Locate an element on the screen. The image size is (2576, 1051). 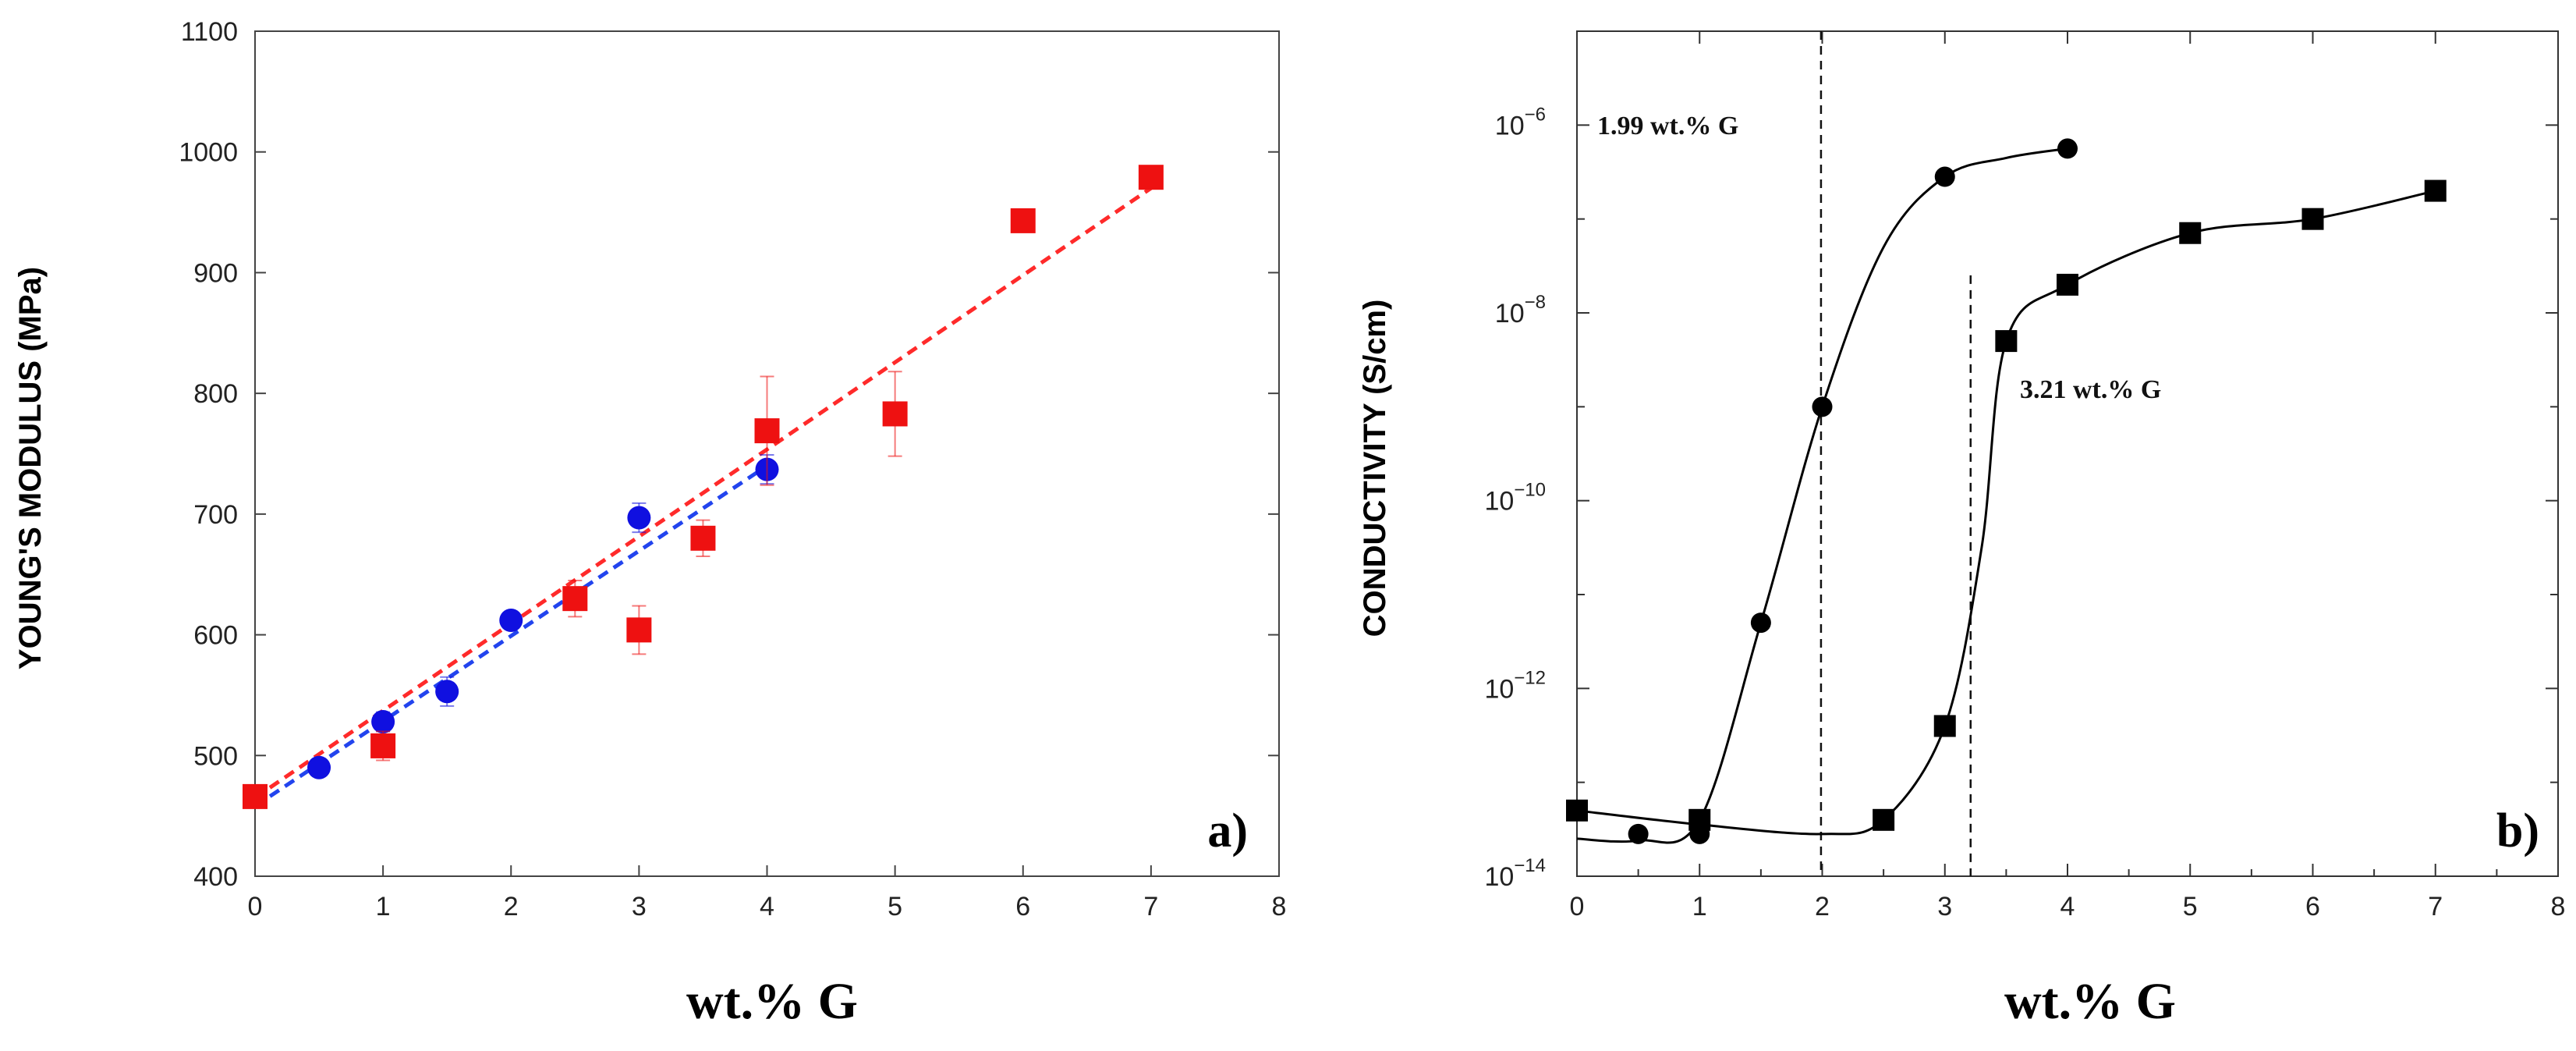
panel-b-y-tick-label: 10⁻¹² is located at coordinates (1515, 685).